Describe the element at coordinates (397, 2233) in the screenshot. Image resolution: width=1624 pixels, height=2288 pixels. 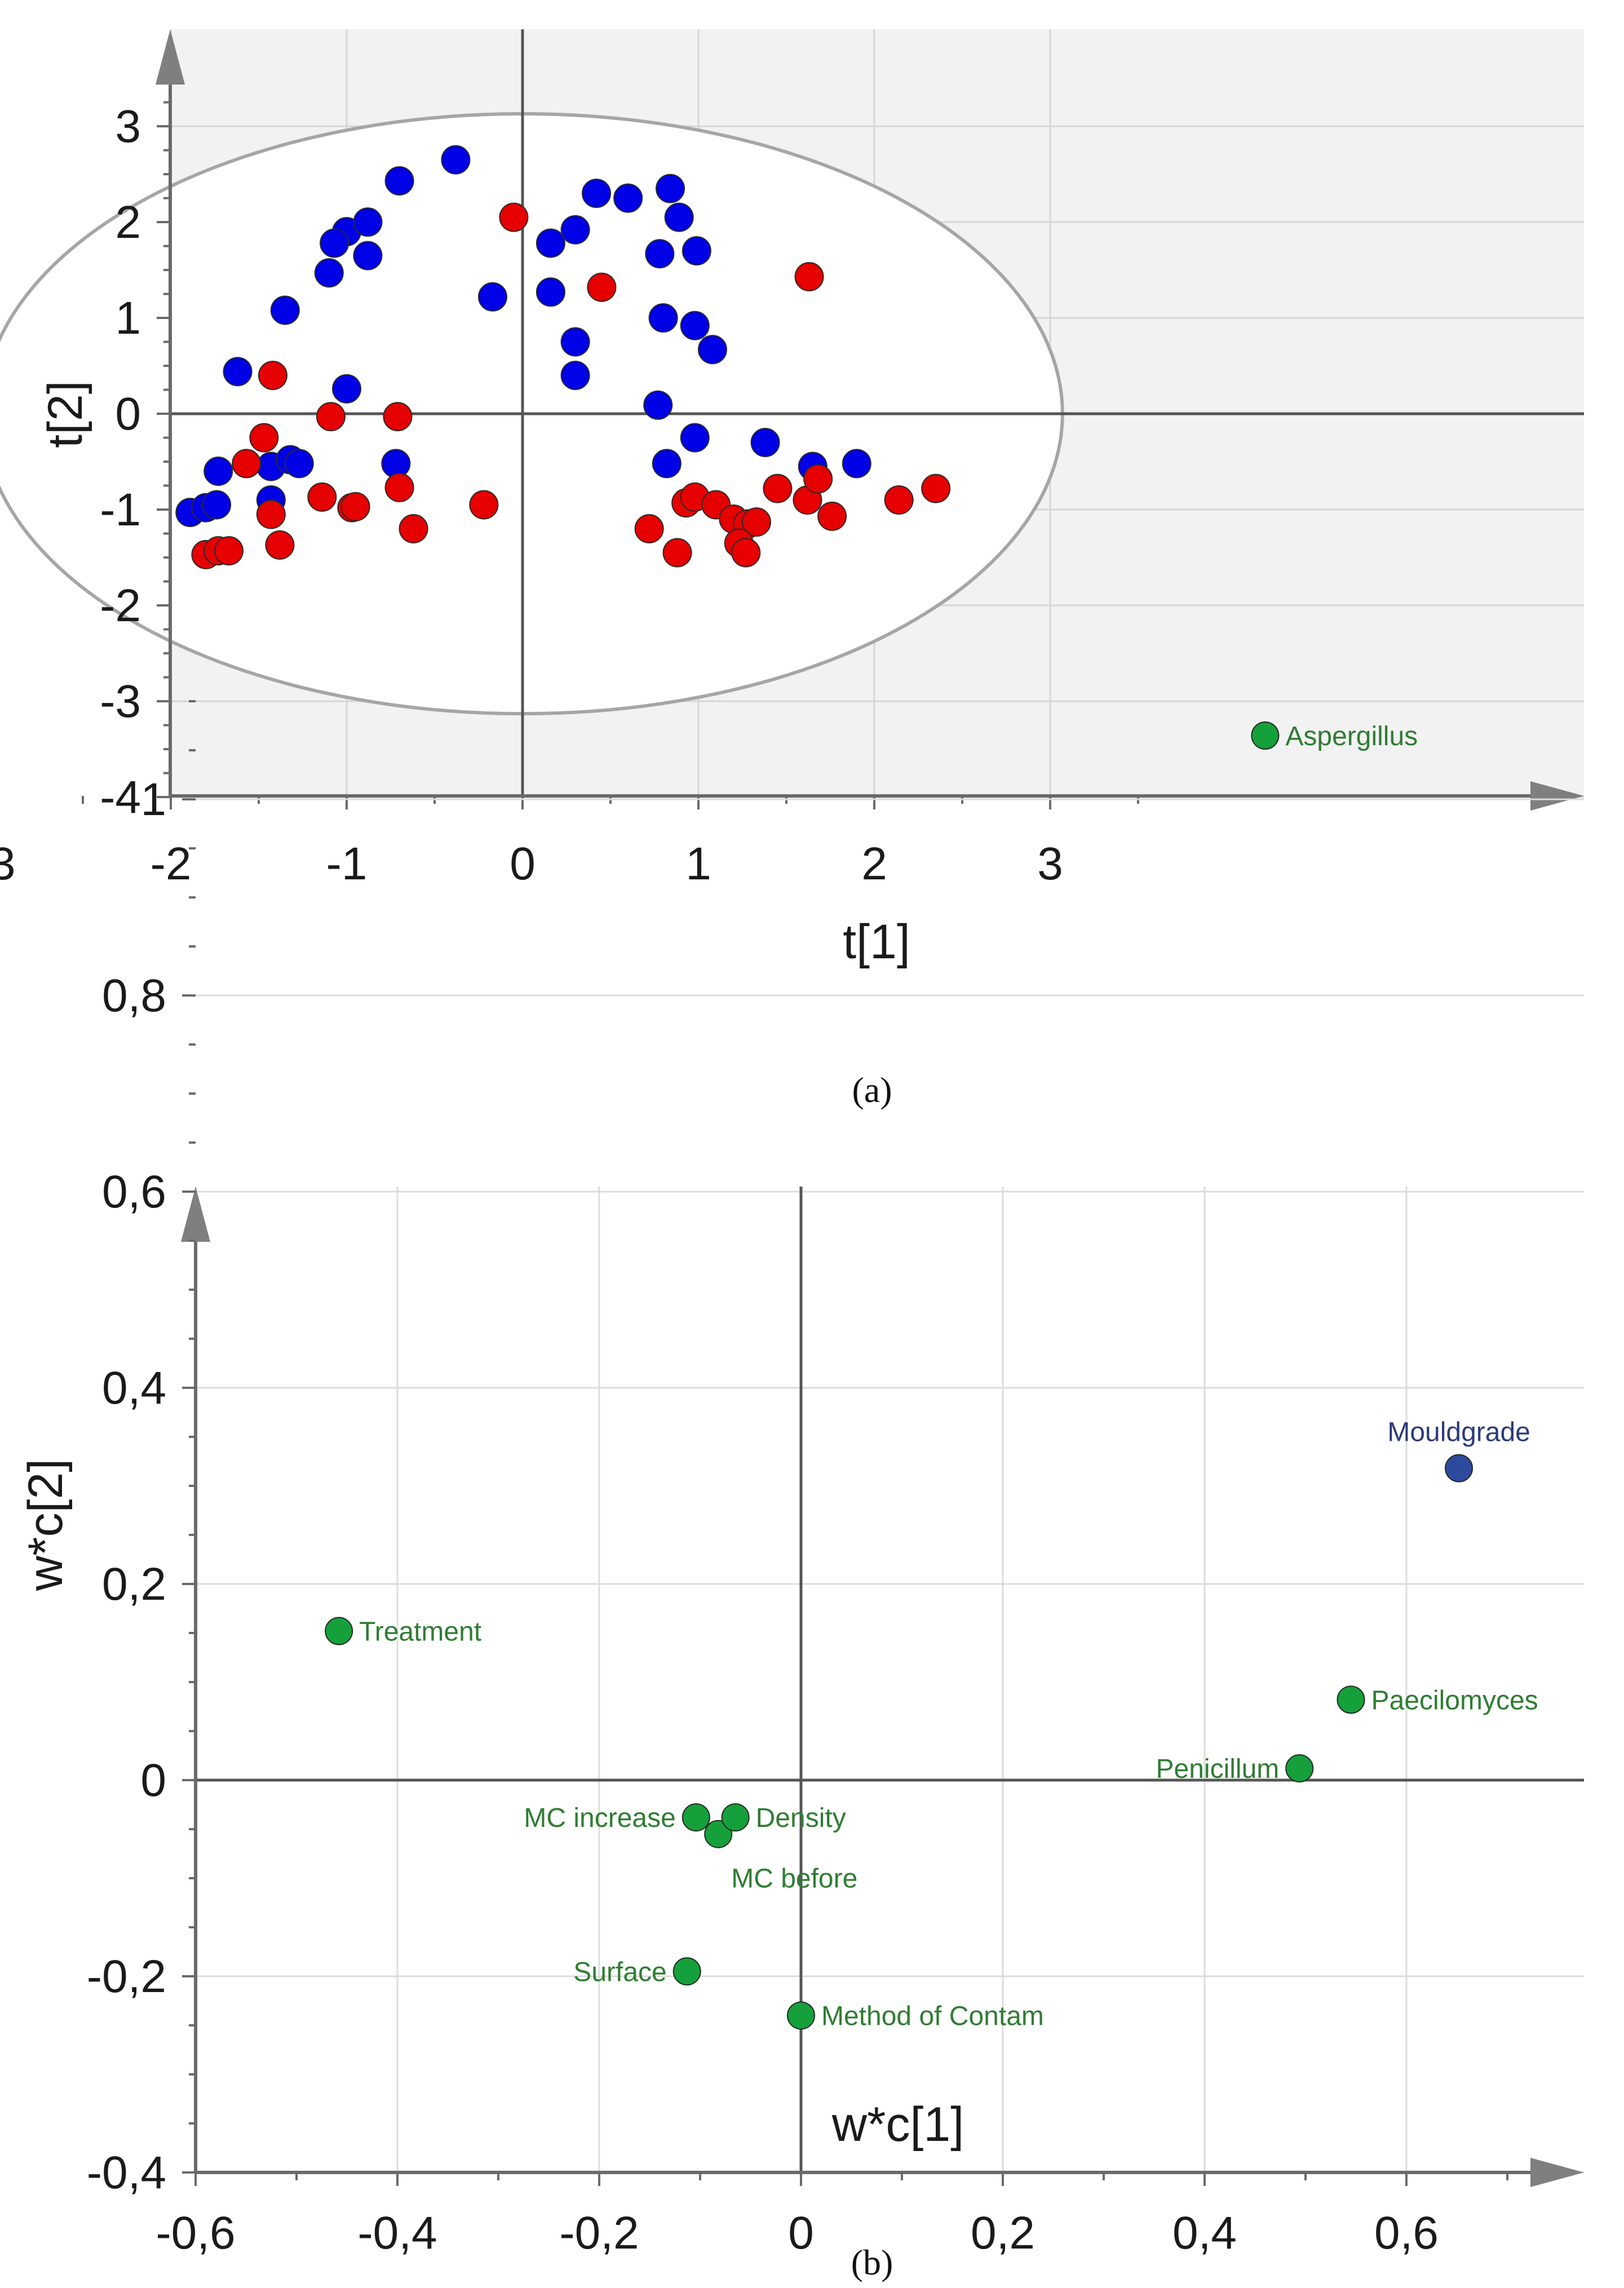
I see `panel-b-x-tick-label-0-4: -0,4` at that location.